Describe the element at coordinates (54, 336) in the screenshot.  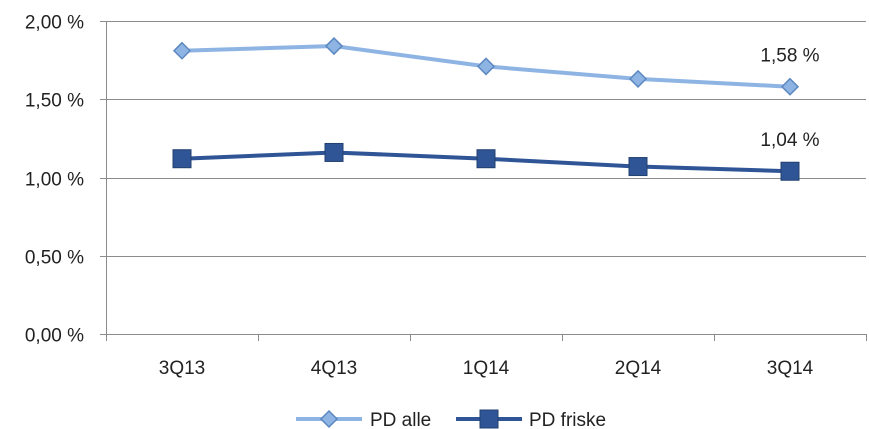
I see `y-tick-label: 0,00 %` at that location.